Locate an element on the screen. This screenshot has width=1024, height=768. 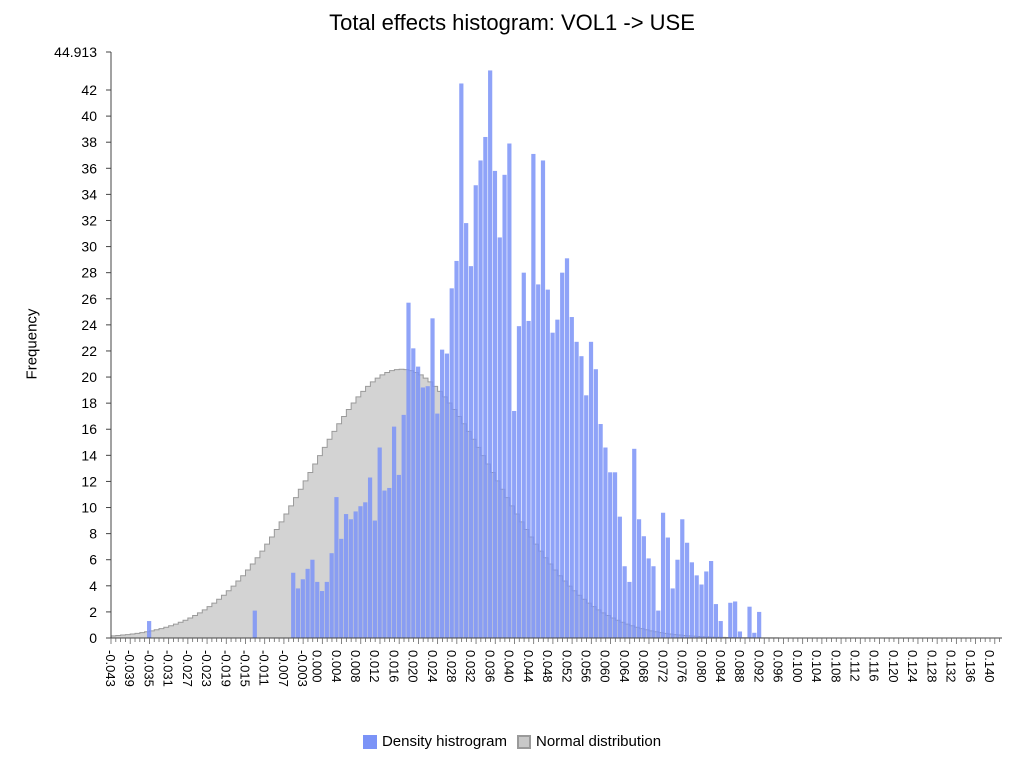
legend-item-histogram: Density histrogram is located at coordinates (434, 741).